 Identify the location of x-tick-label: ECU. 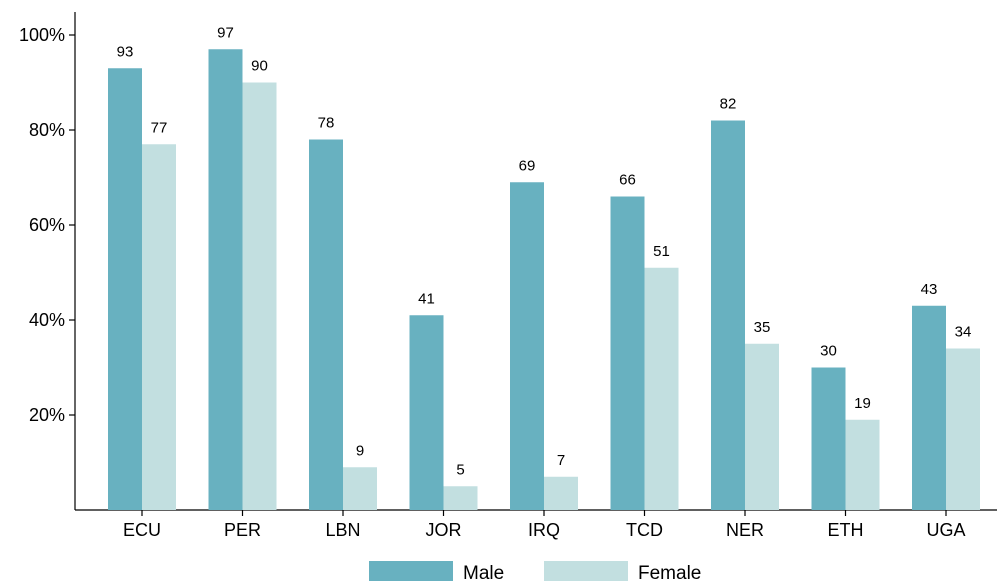
(142, 530).